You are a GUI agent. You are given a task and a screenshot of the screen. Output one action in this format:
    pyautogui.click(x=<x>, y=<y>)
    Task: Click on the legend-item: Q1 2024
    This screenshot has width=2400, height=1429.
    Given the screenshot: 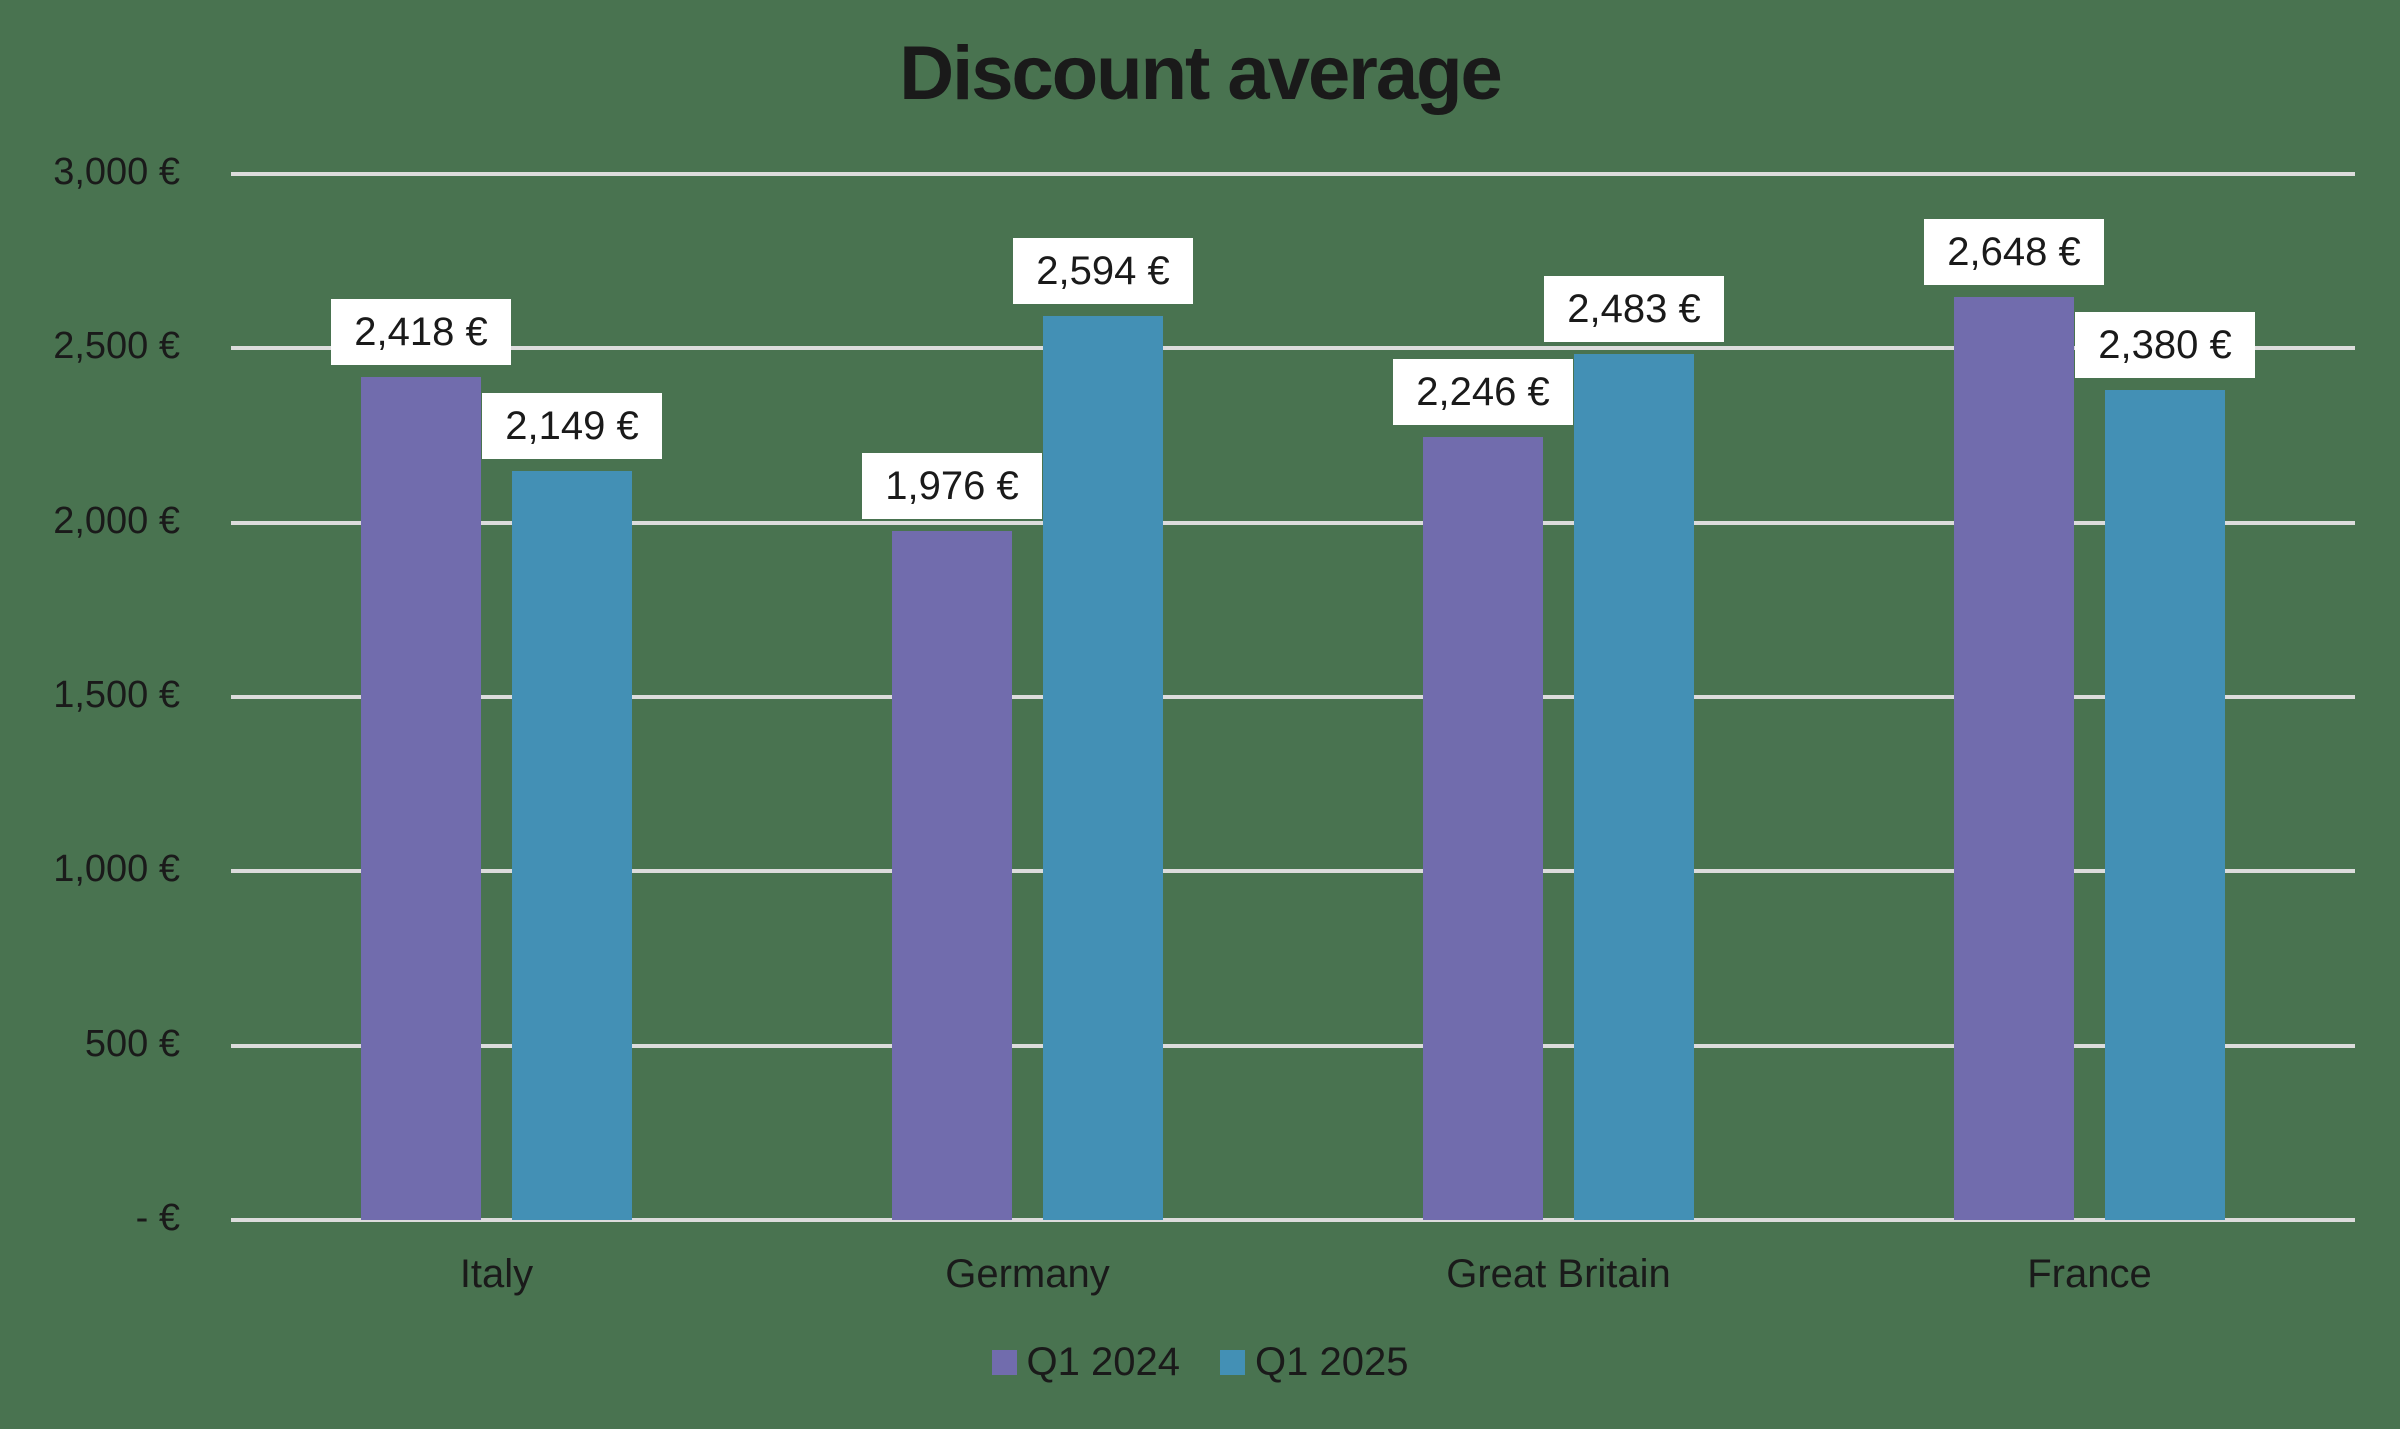 What is the action you would take?
    pyautogui.click(x=1085, y=1362)
    